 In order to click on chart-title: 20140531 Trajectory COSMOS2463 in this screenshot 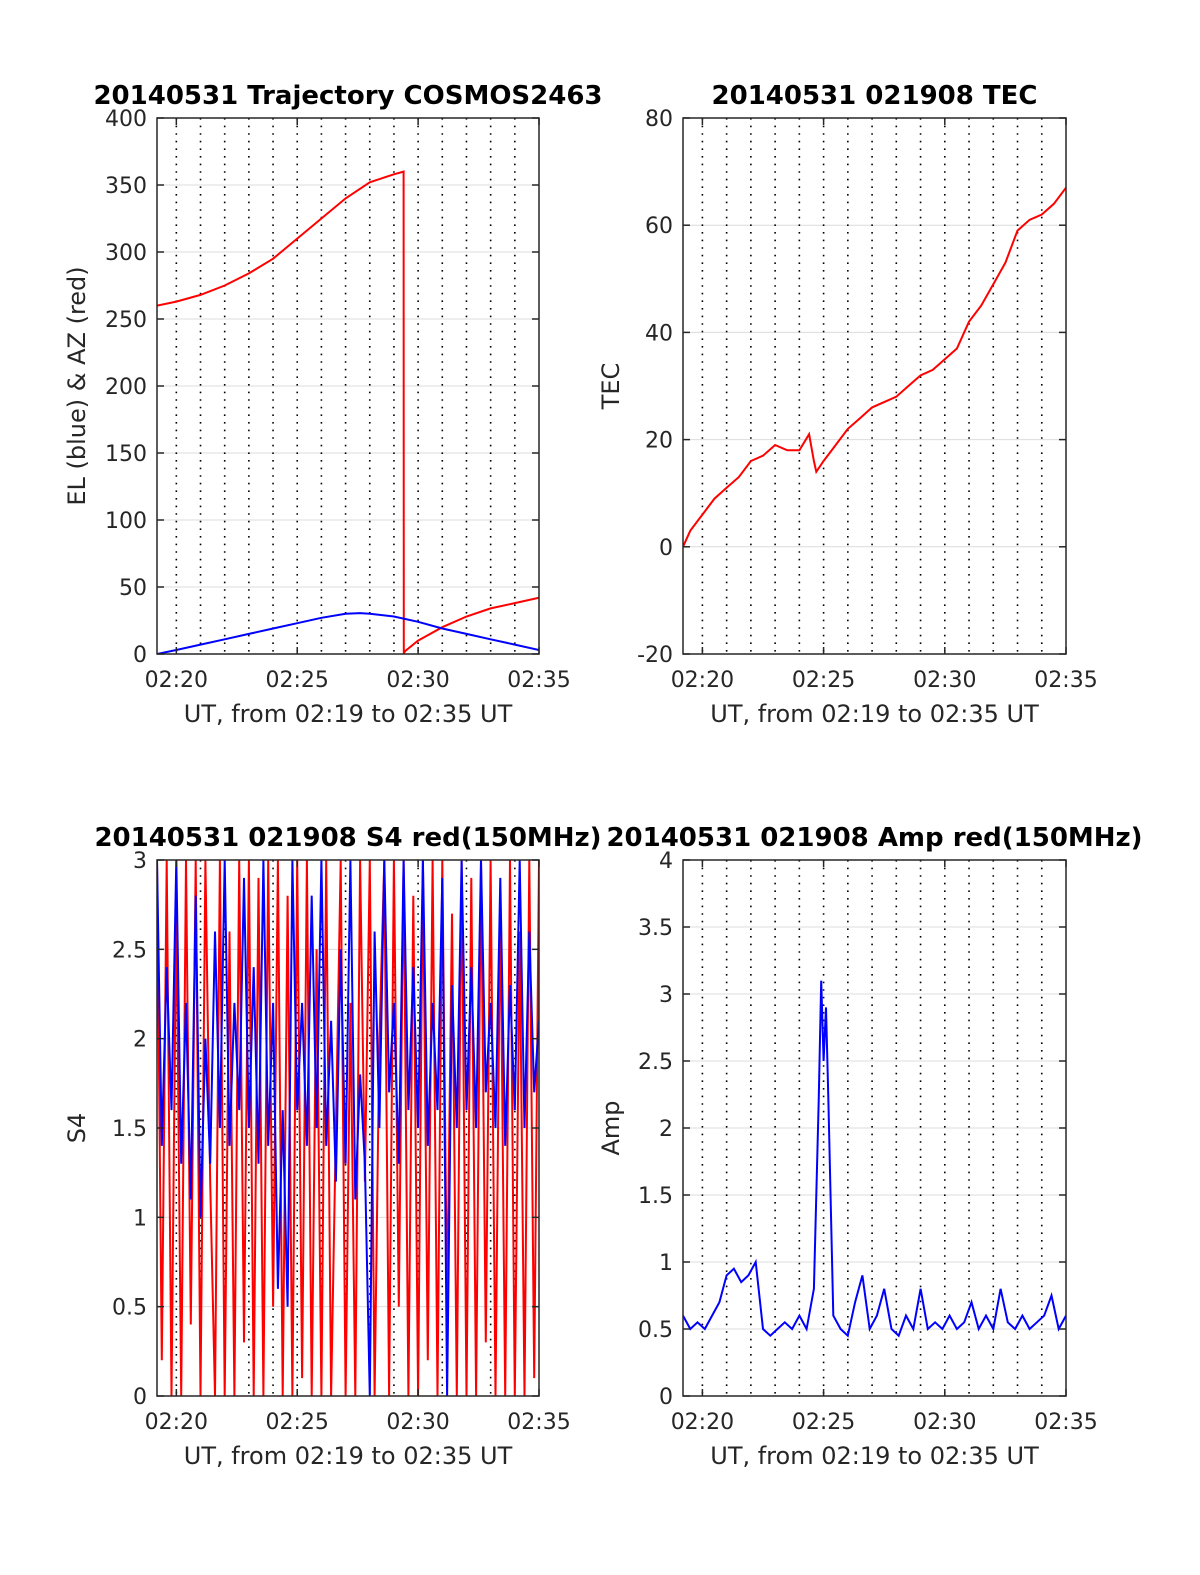, I will do `click(347, 96)`.